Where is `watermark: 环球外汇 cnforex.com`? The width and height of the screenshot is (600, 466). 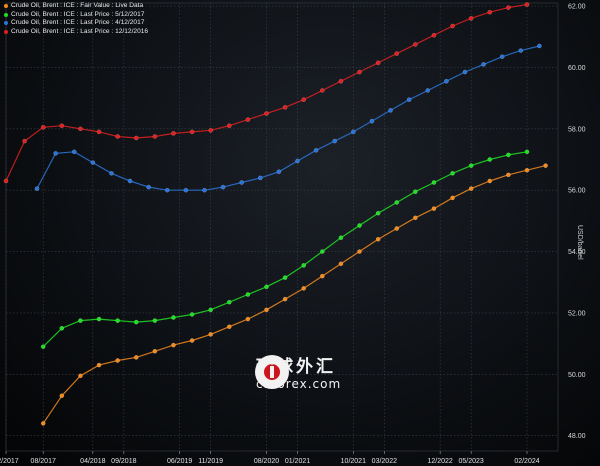 watermark: 环球外汇 cnforex.com is located at coordinates (296, 371).